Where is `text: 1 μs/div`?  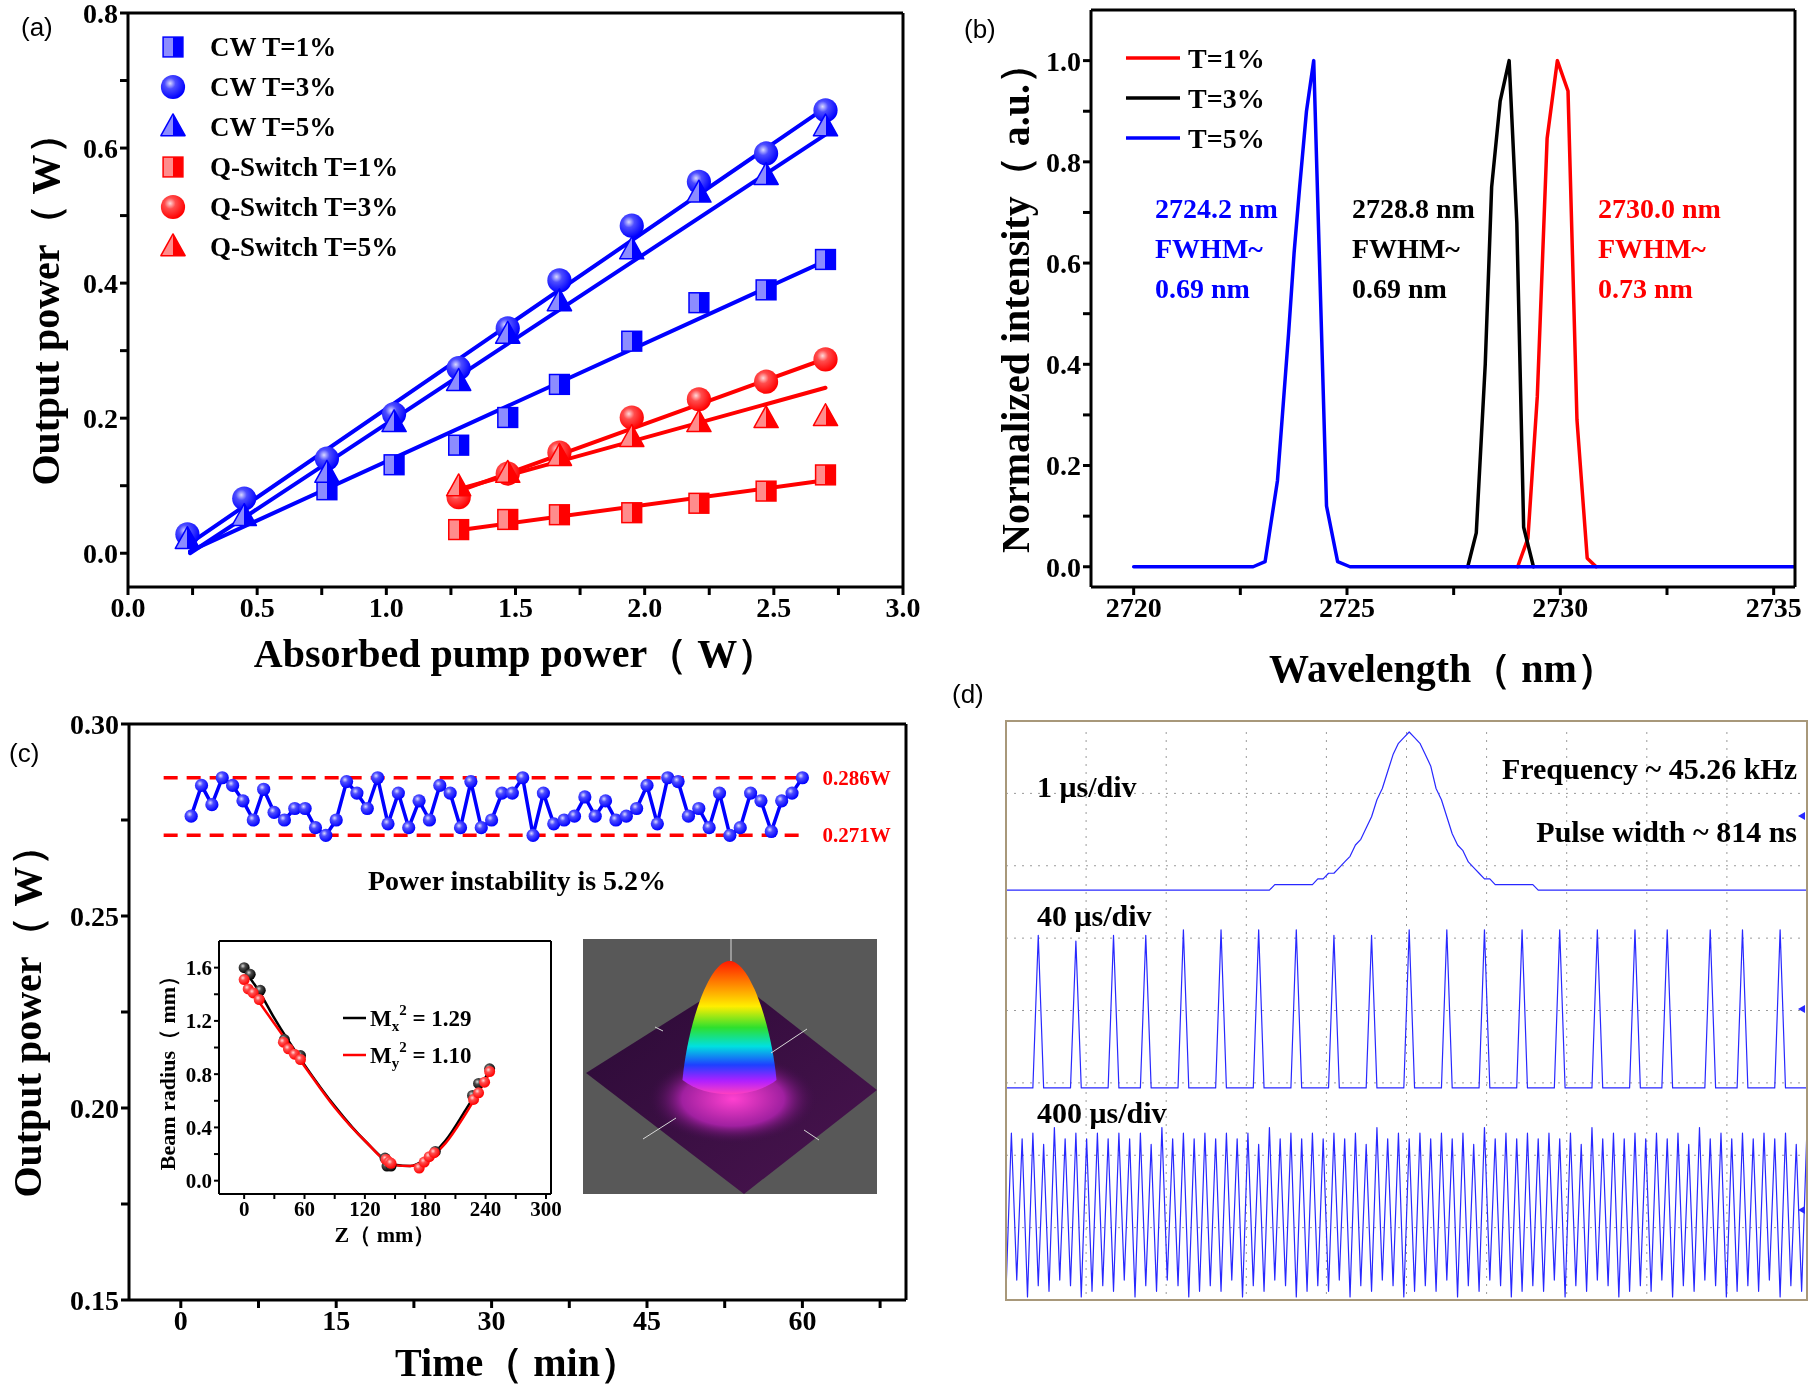 text: 1 μs/div is located at coordinates (1087, 787).